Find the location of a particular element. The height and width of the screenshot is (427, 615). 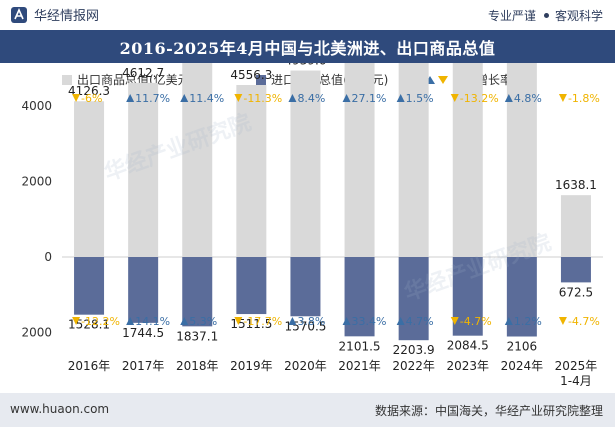

import-growth-label: 14.1% is located at coordinates (152, 321).